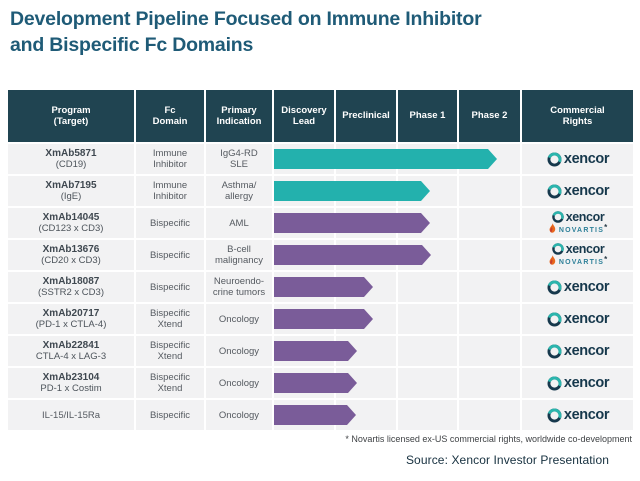 The width and height of the screenshot is (640, 481). I want to click on program-cell: XmAb18087 (SSTR2 x CD3), so click(71, 287).